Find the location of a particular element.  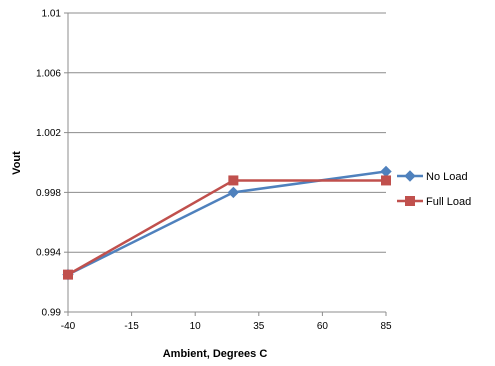

x-tick-label: -40 is located at coordinates (68, 326).